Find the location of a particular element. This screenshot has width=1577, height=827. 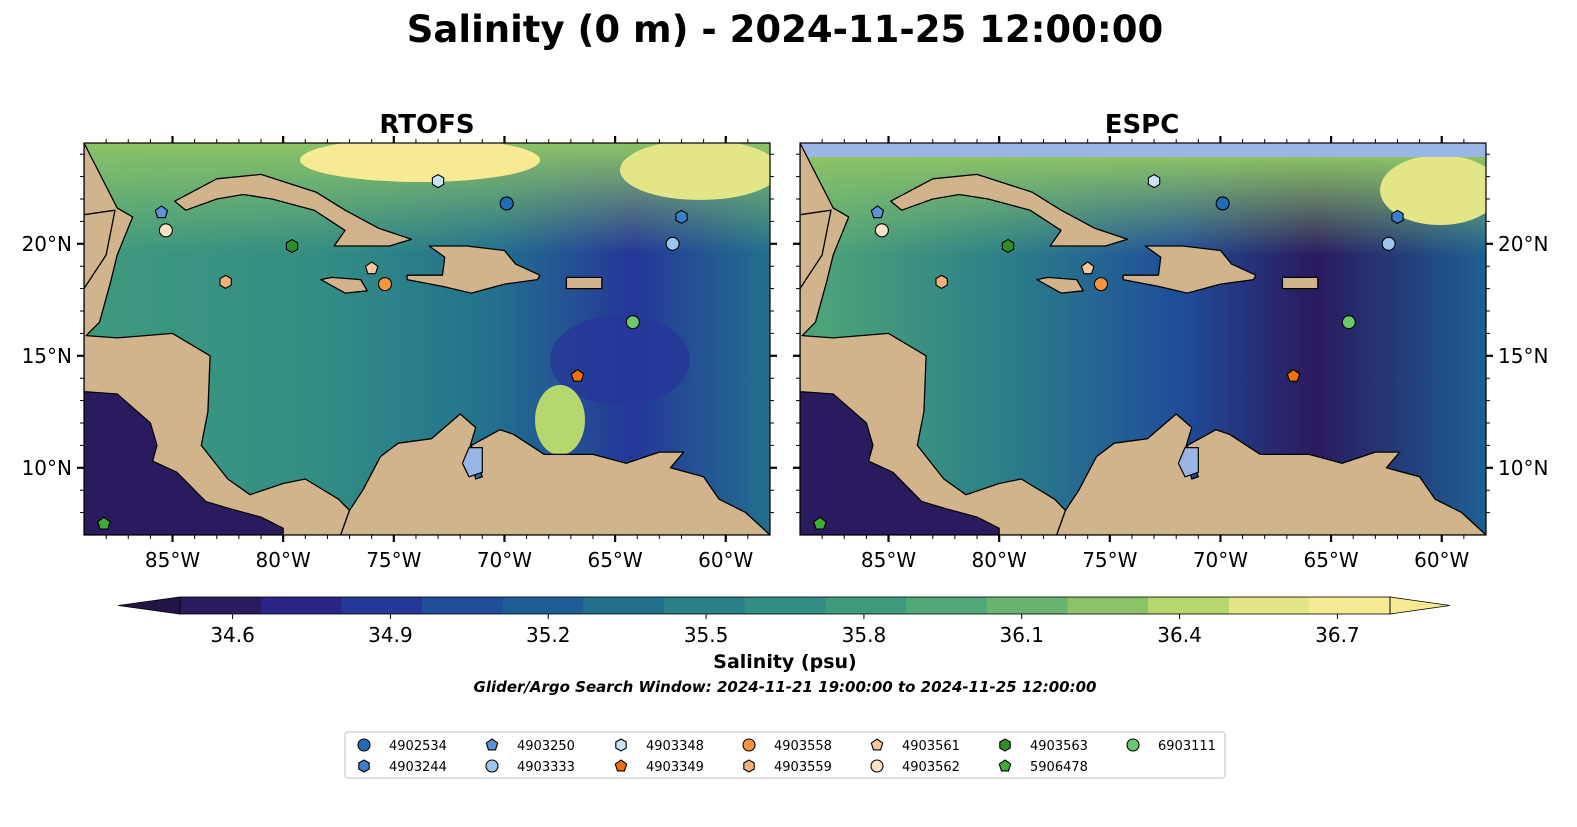

low-salinity-patch is located at coordinates (620, 360).